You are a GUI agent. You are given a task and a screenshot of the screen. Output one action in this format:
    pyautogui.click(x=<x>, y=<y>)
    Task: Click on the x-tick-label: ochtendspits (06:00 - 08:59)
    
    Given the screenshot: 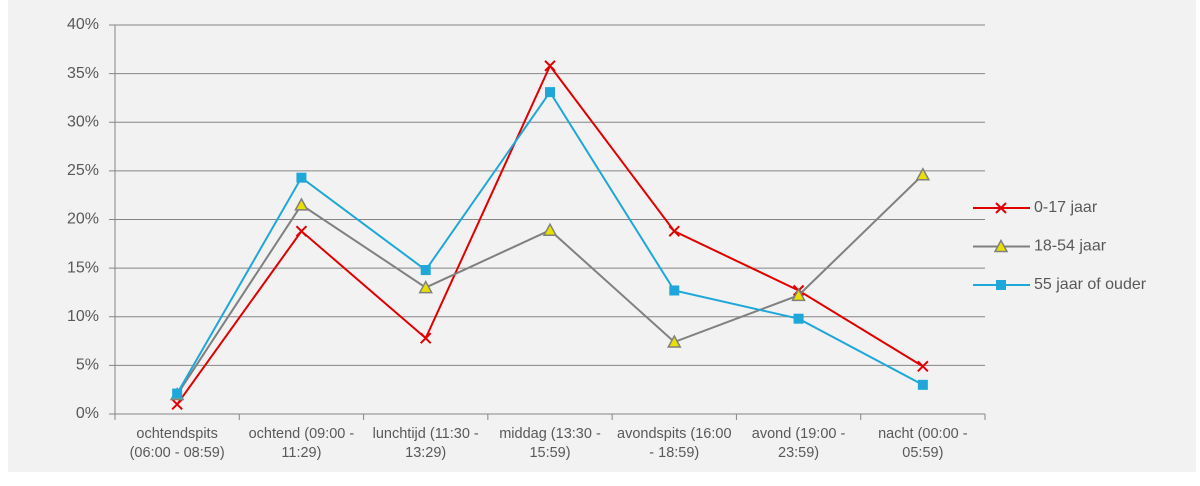 What is the action you would take?
    pyautogui.click(x=177, y=443)
    